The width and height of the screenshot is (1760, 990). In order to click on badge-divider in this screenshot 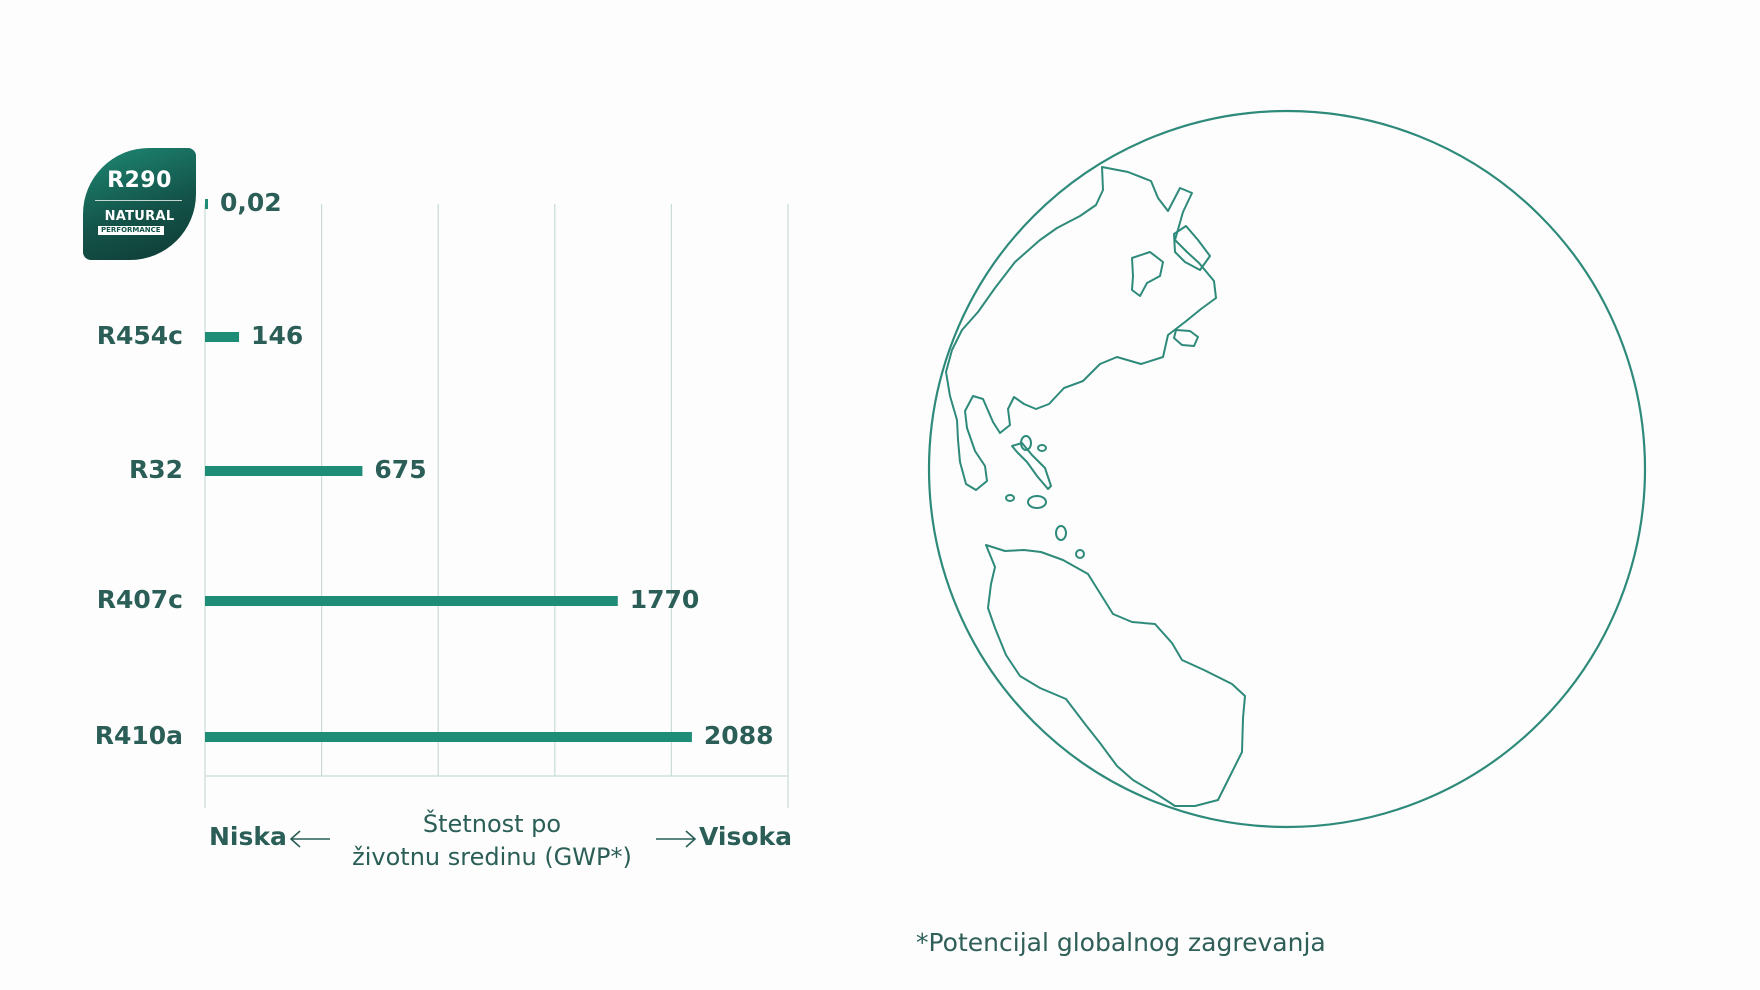, I will do `click(138, 200)`.